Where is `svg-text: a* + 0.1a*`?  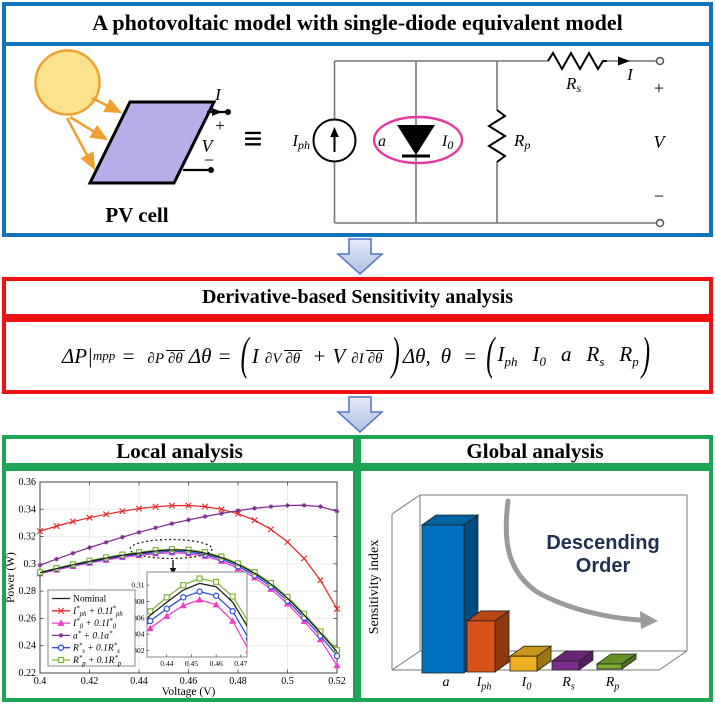
svg-text: a* + 0.1a* is located at coordinates (93, 635).